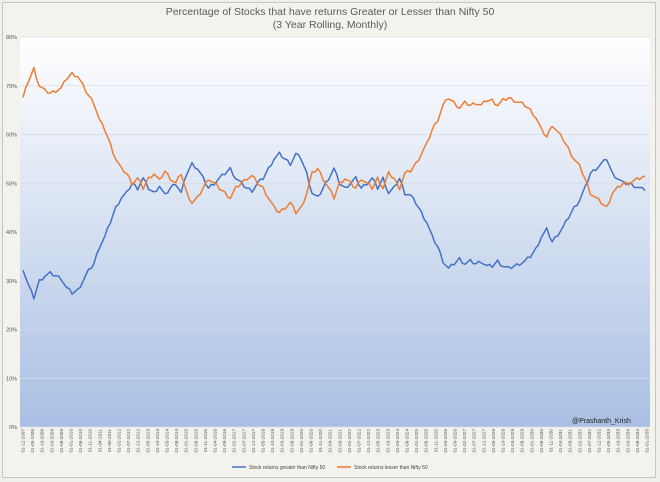 Image resolution: width=660 pixels, height=482 pixels. Describe the element at coordinates (483, 441) in the screenshot. I see `x-tick-label: 01-12-2027` at that location.